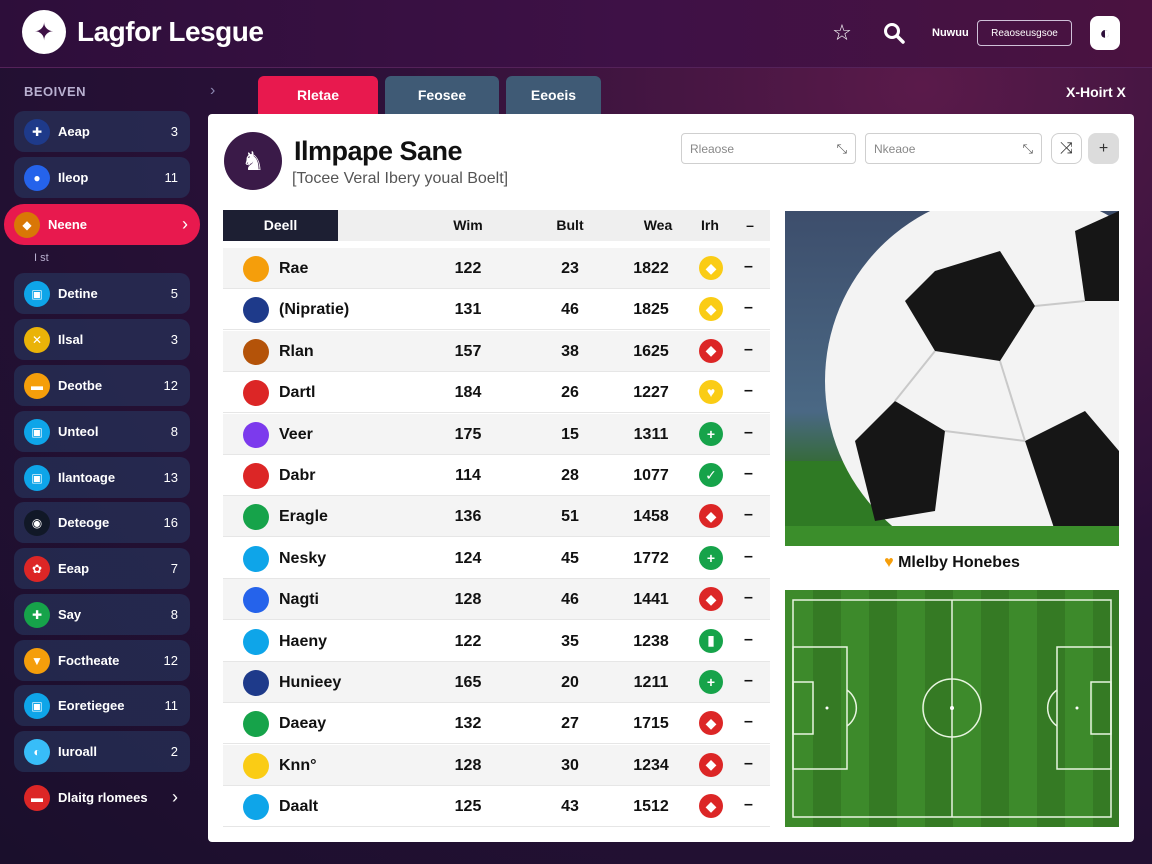 The image size is (1152, 864). Describe the element at coordinates (711, 475) in the screenshot. I see `status-badge-icon: ✓` at that location.